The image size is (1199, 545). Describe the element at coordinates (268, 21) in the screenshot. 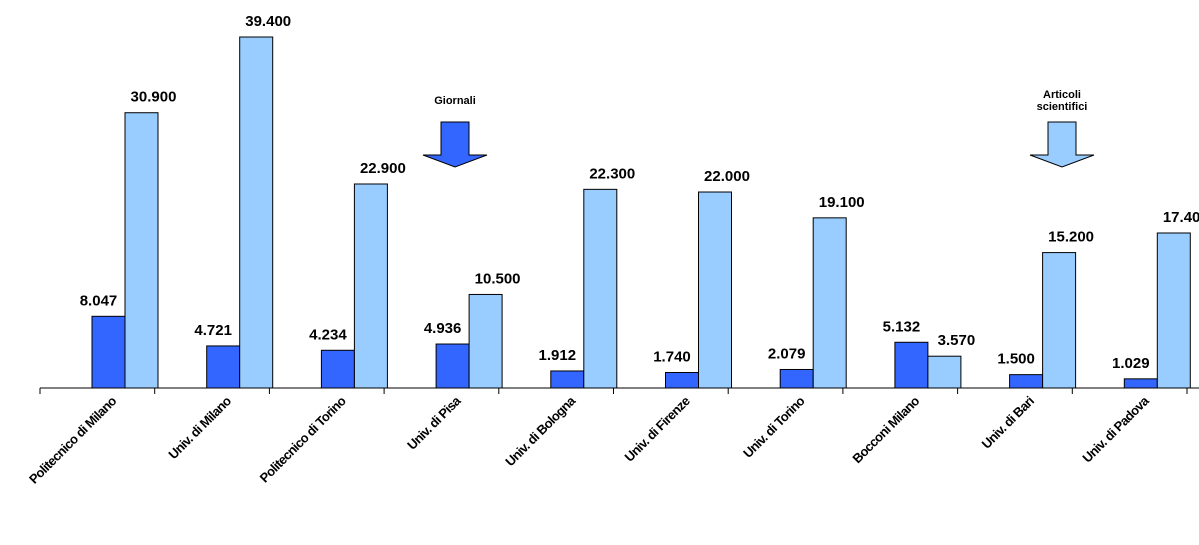

I see `data-label-series2-1: 39.400` at that location.